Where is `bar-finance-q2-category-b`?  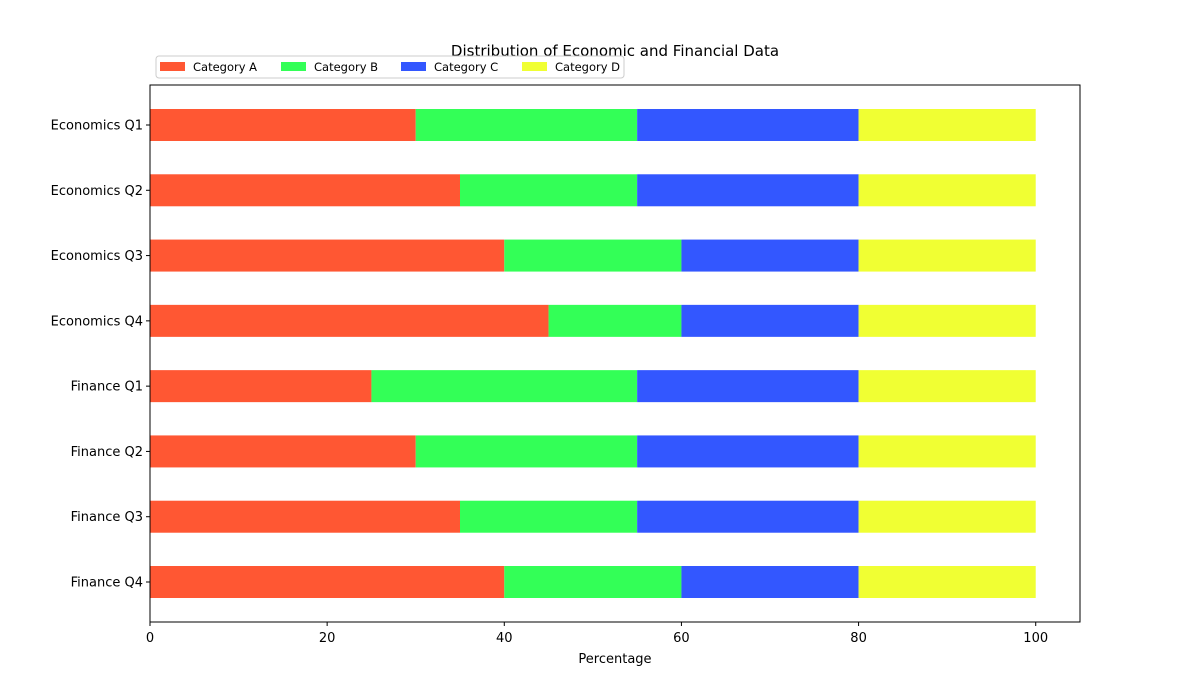 bar-finance-q2-category-b is located at coordinates (526, 451).